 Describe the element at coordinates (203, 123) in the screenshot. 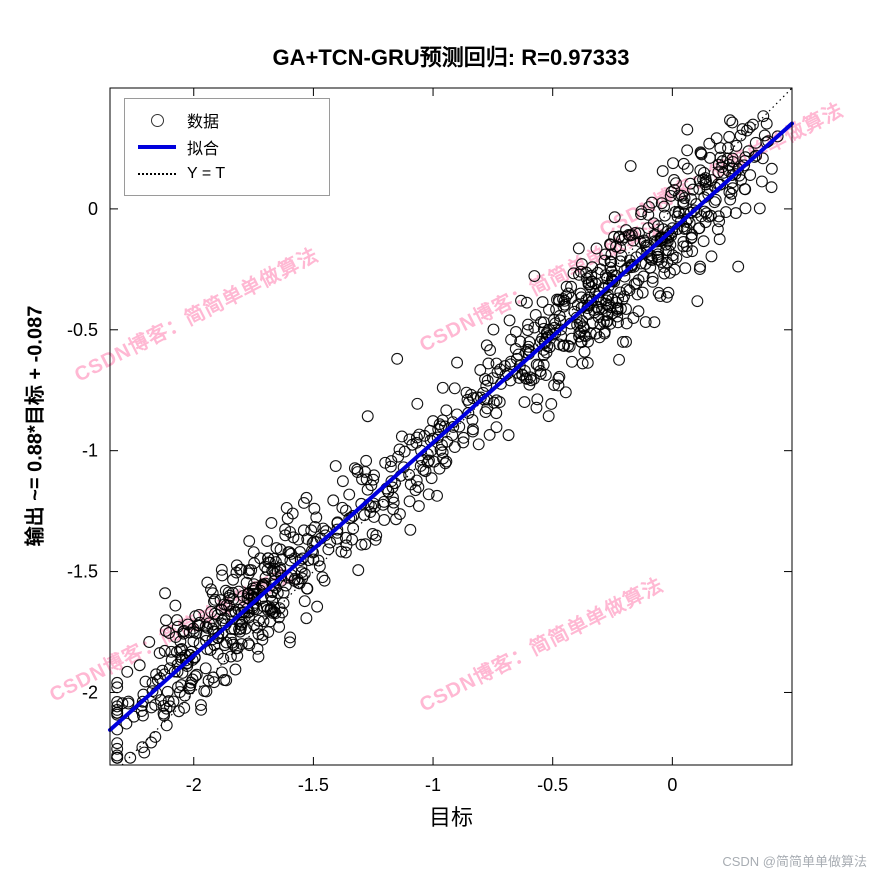

I see `legend-label: 数据` at that location.